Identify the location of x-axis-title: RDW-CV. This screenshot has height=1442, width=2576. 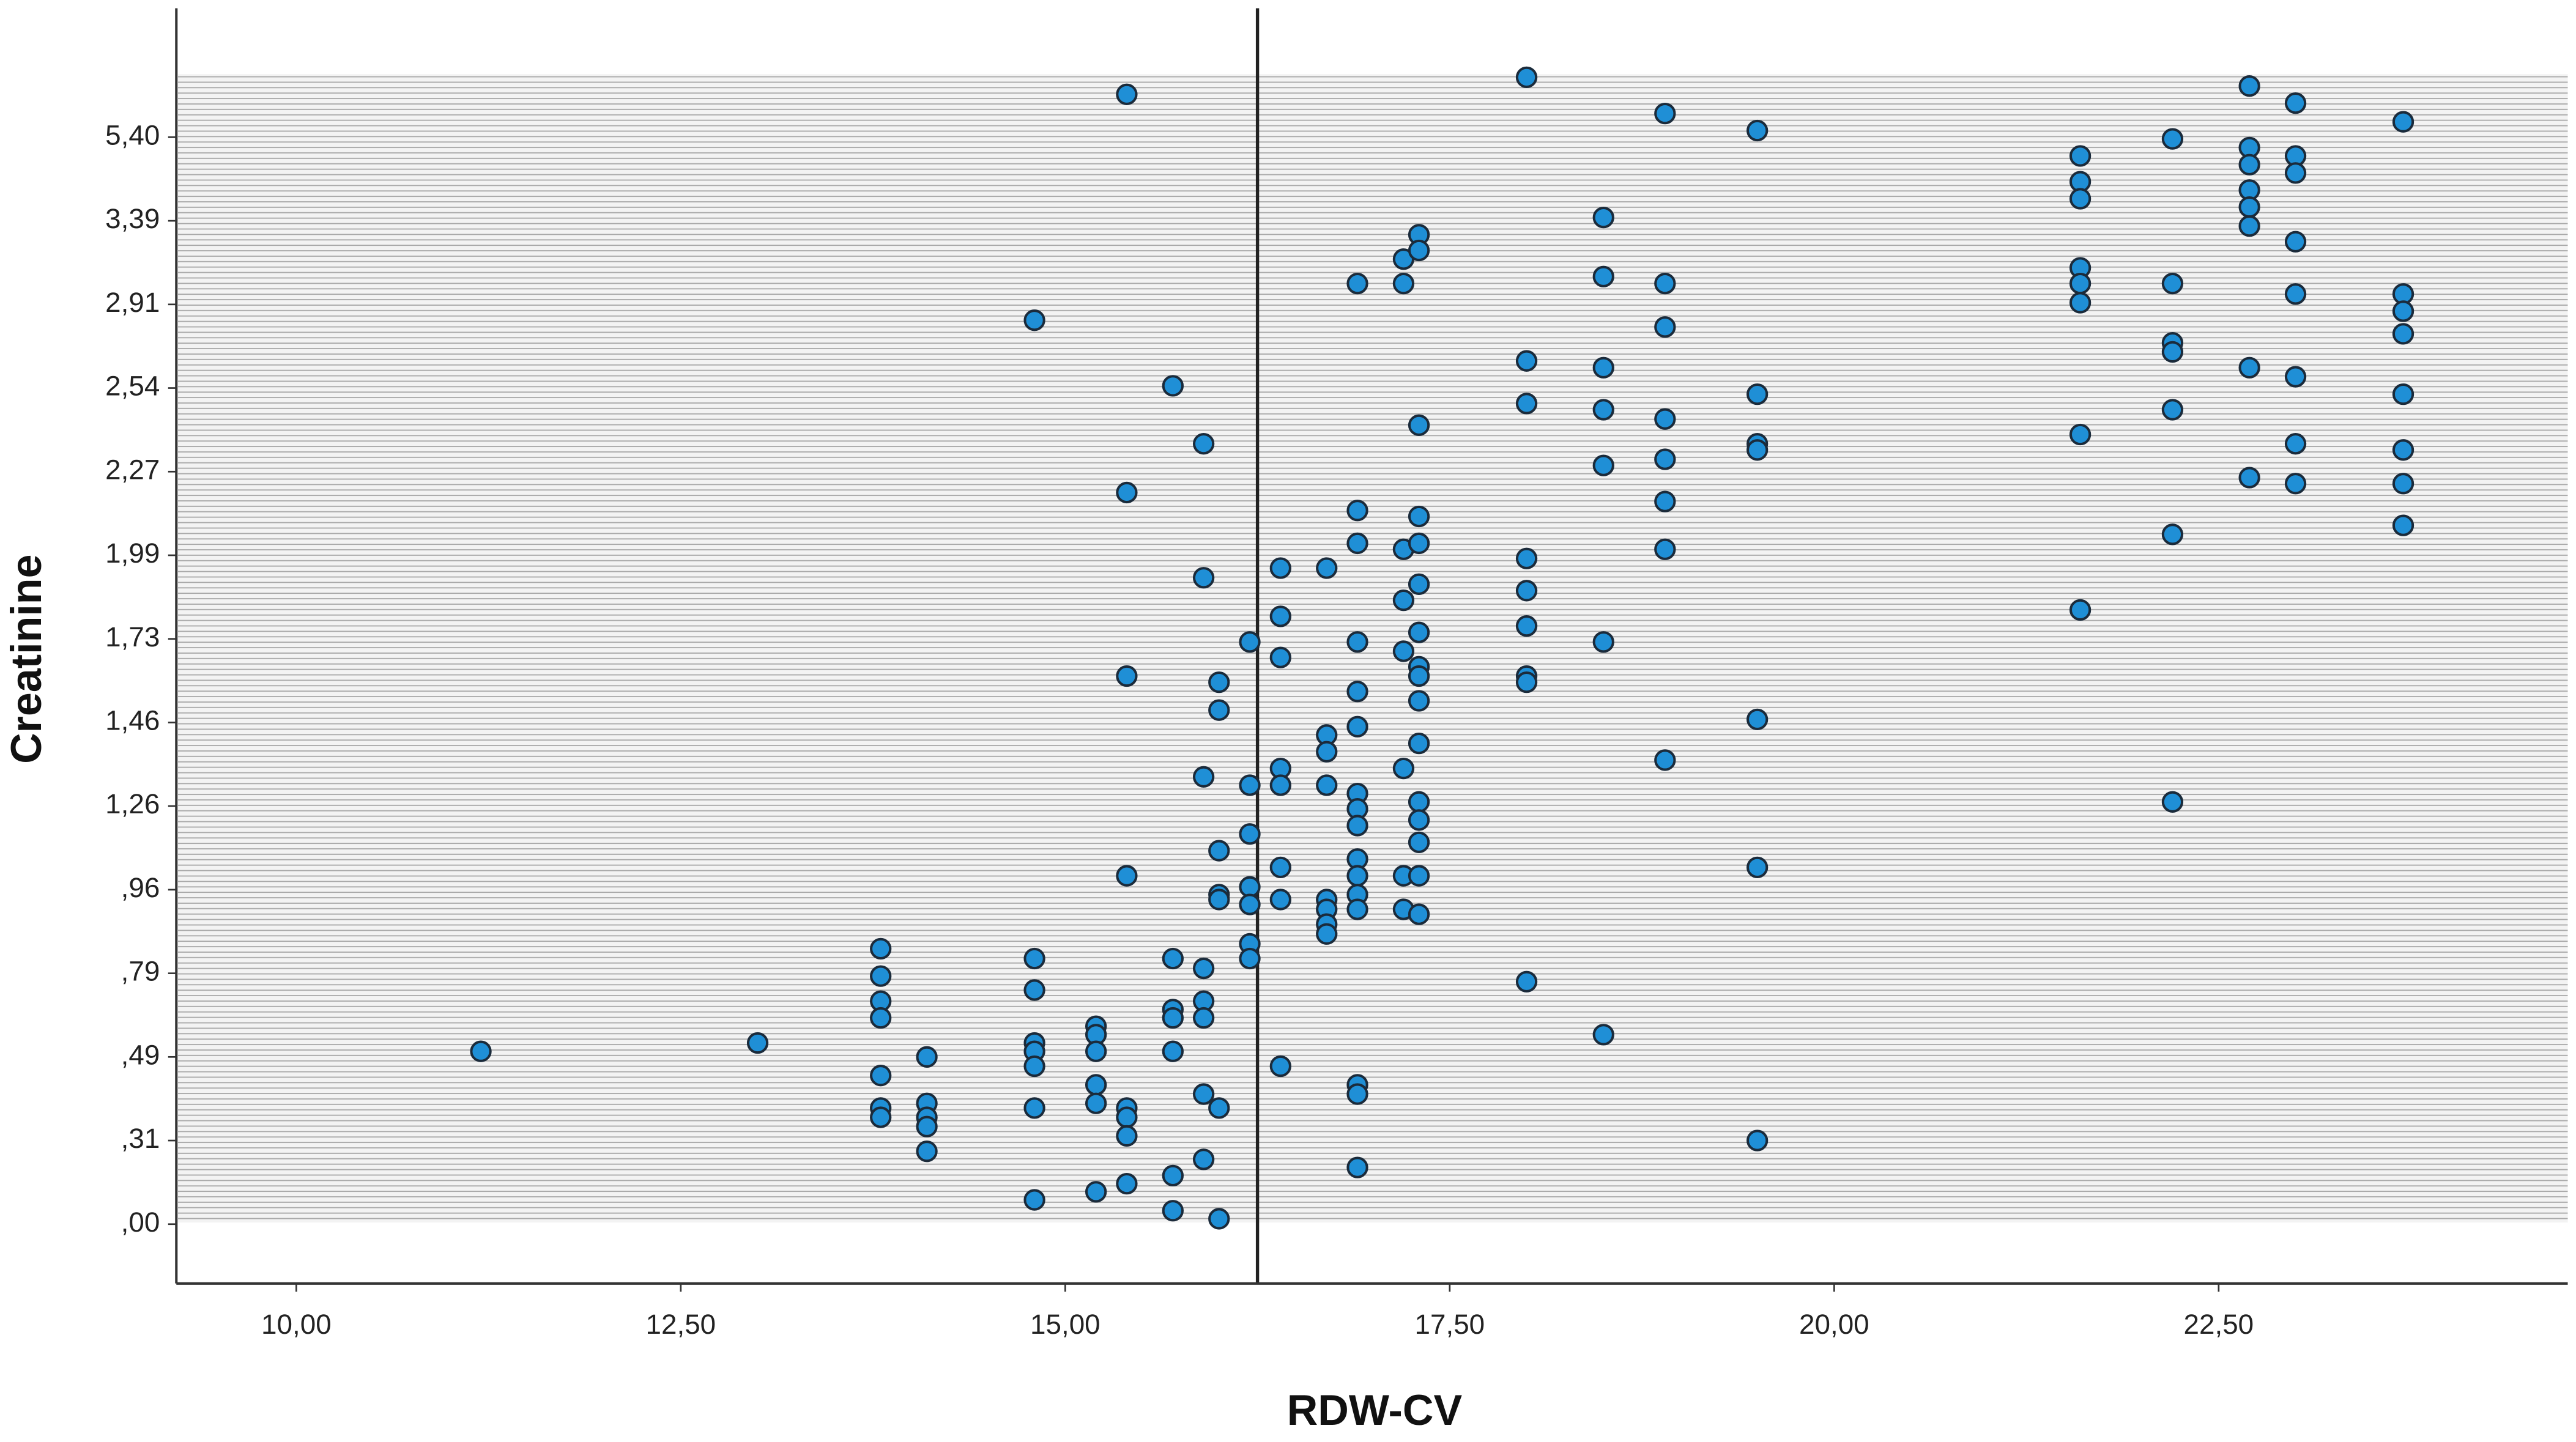
(1375, 1410).